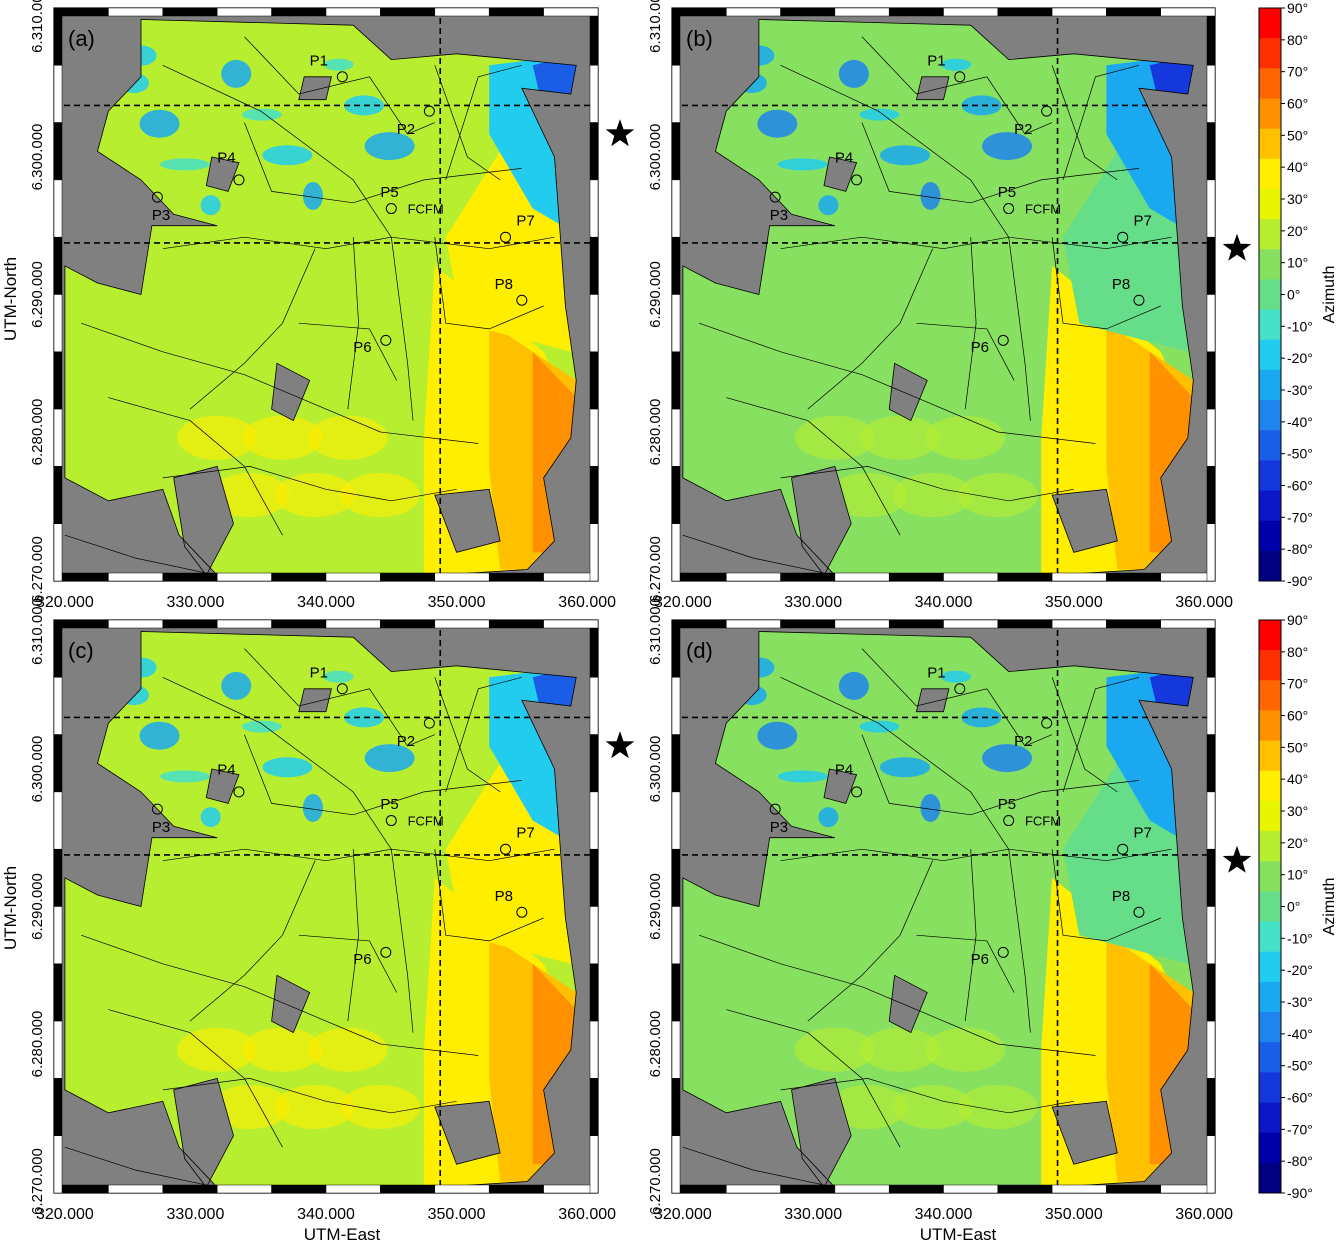 This screenshot has width=1343, height=1244. I want to click on colorbar-tick-label: 80°, so click(1297, 40).